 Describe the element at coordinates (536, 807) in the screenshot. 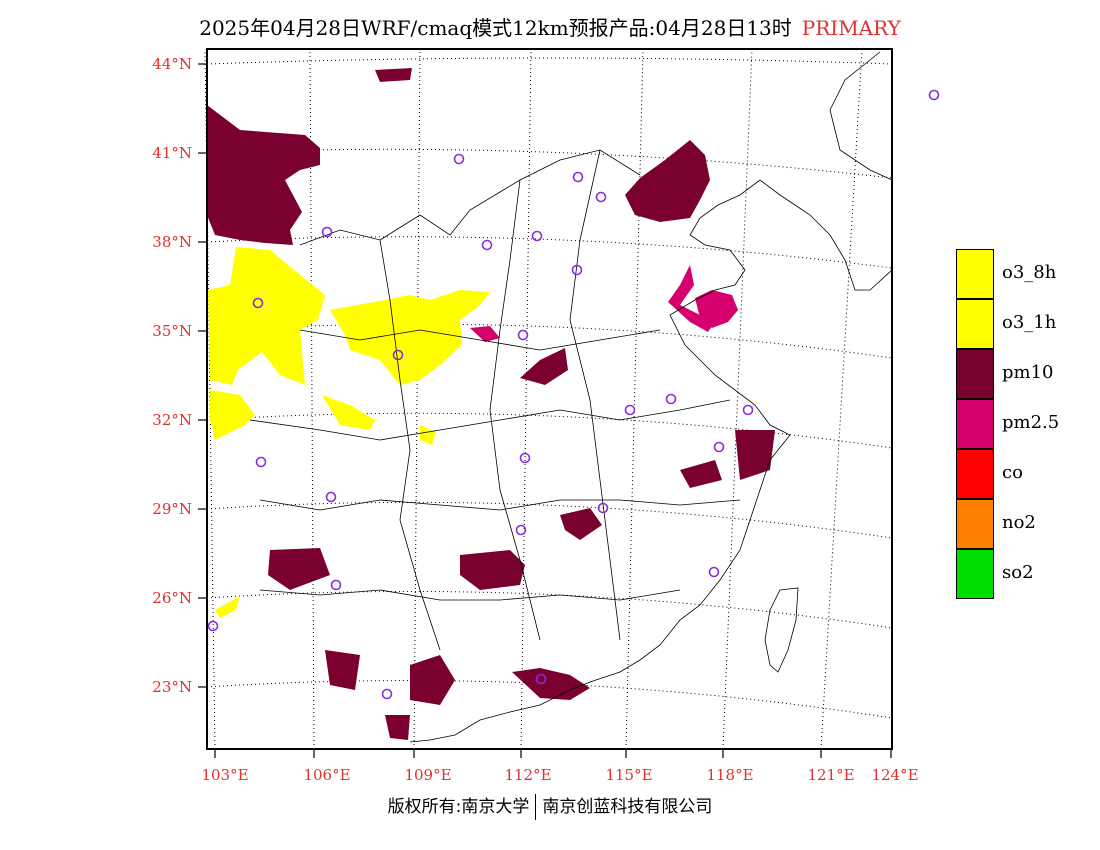

I see `footer-separator` at that location.